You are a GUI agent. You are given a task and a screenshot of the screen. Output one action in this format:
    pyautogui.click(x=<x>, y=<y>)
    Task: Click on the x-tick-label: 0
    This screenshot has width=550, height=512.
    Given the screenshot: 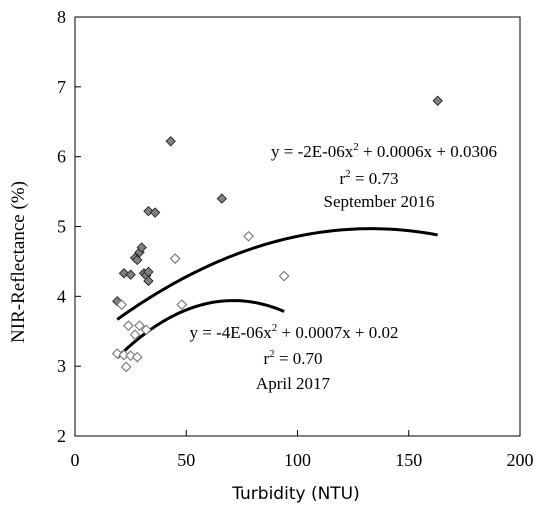 What is the action you would take?
    pyautogui.click(x=75, y=460)
    